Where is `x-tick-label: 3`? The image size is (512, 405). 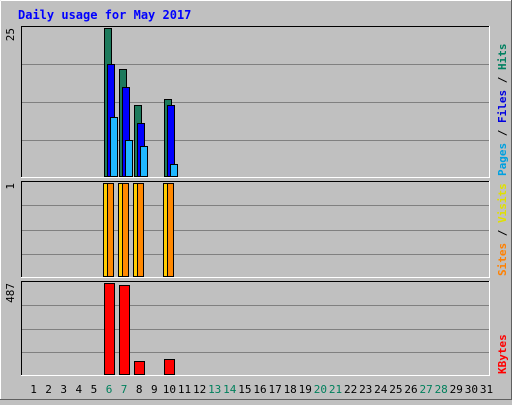 x-tick-label: 3 is located at coordinates (63, 389).